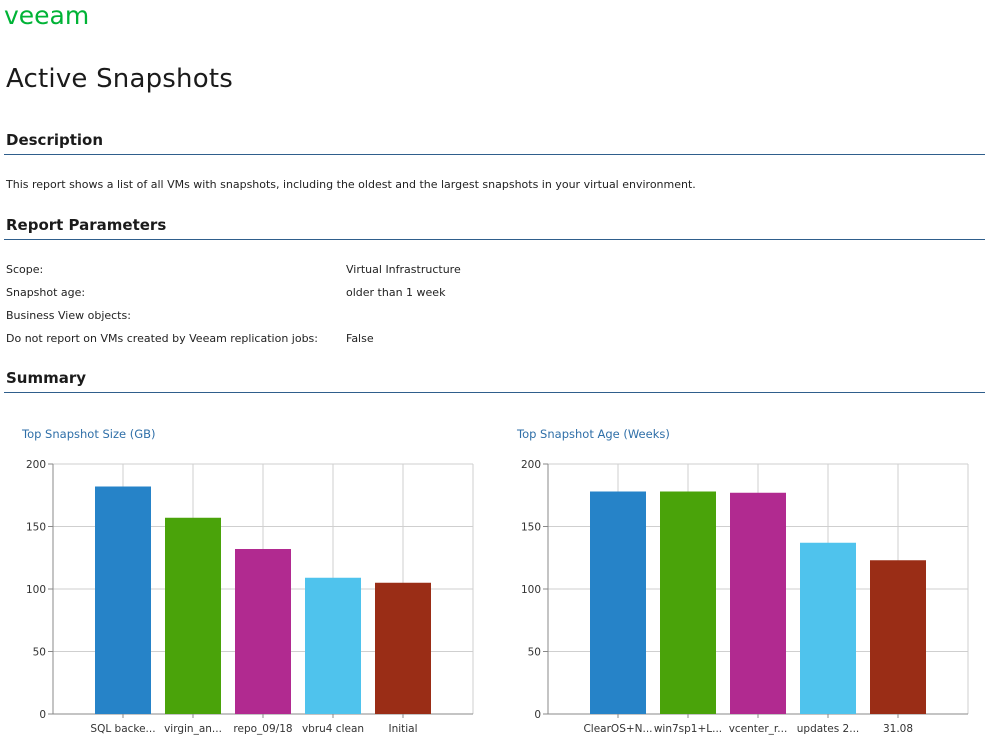 Image resolution: width=989 pixels, height=749 pixels. What do you see at coordinates (68, 315) in the screenshot?
I see `param-label-business-view: Business View objects:` at bounding box center [68, 315].